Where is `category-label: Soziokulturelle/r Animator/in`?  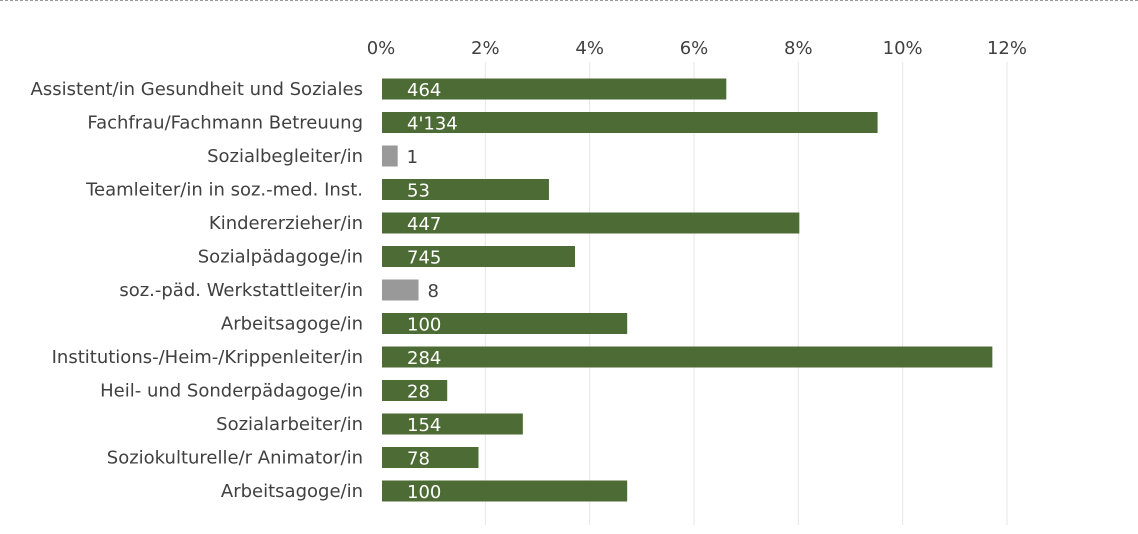
category-label: Soziokulturelle/r Animator/in is located at coordinates (235, 458).